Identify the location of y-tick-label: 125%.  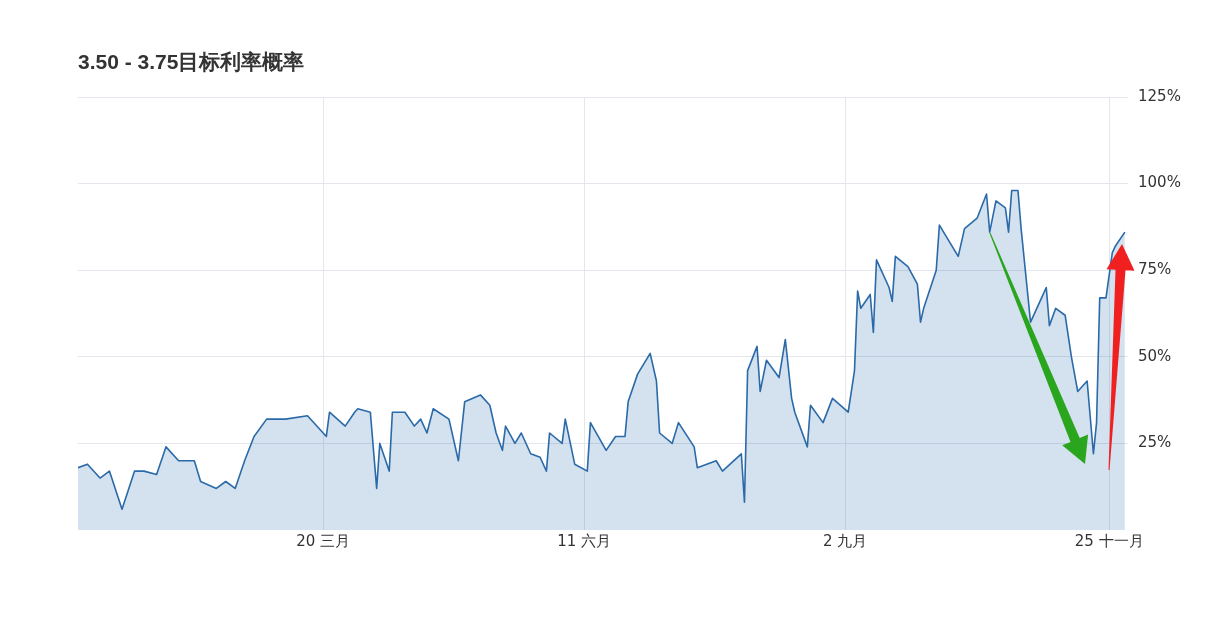
(1159, 95).